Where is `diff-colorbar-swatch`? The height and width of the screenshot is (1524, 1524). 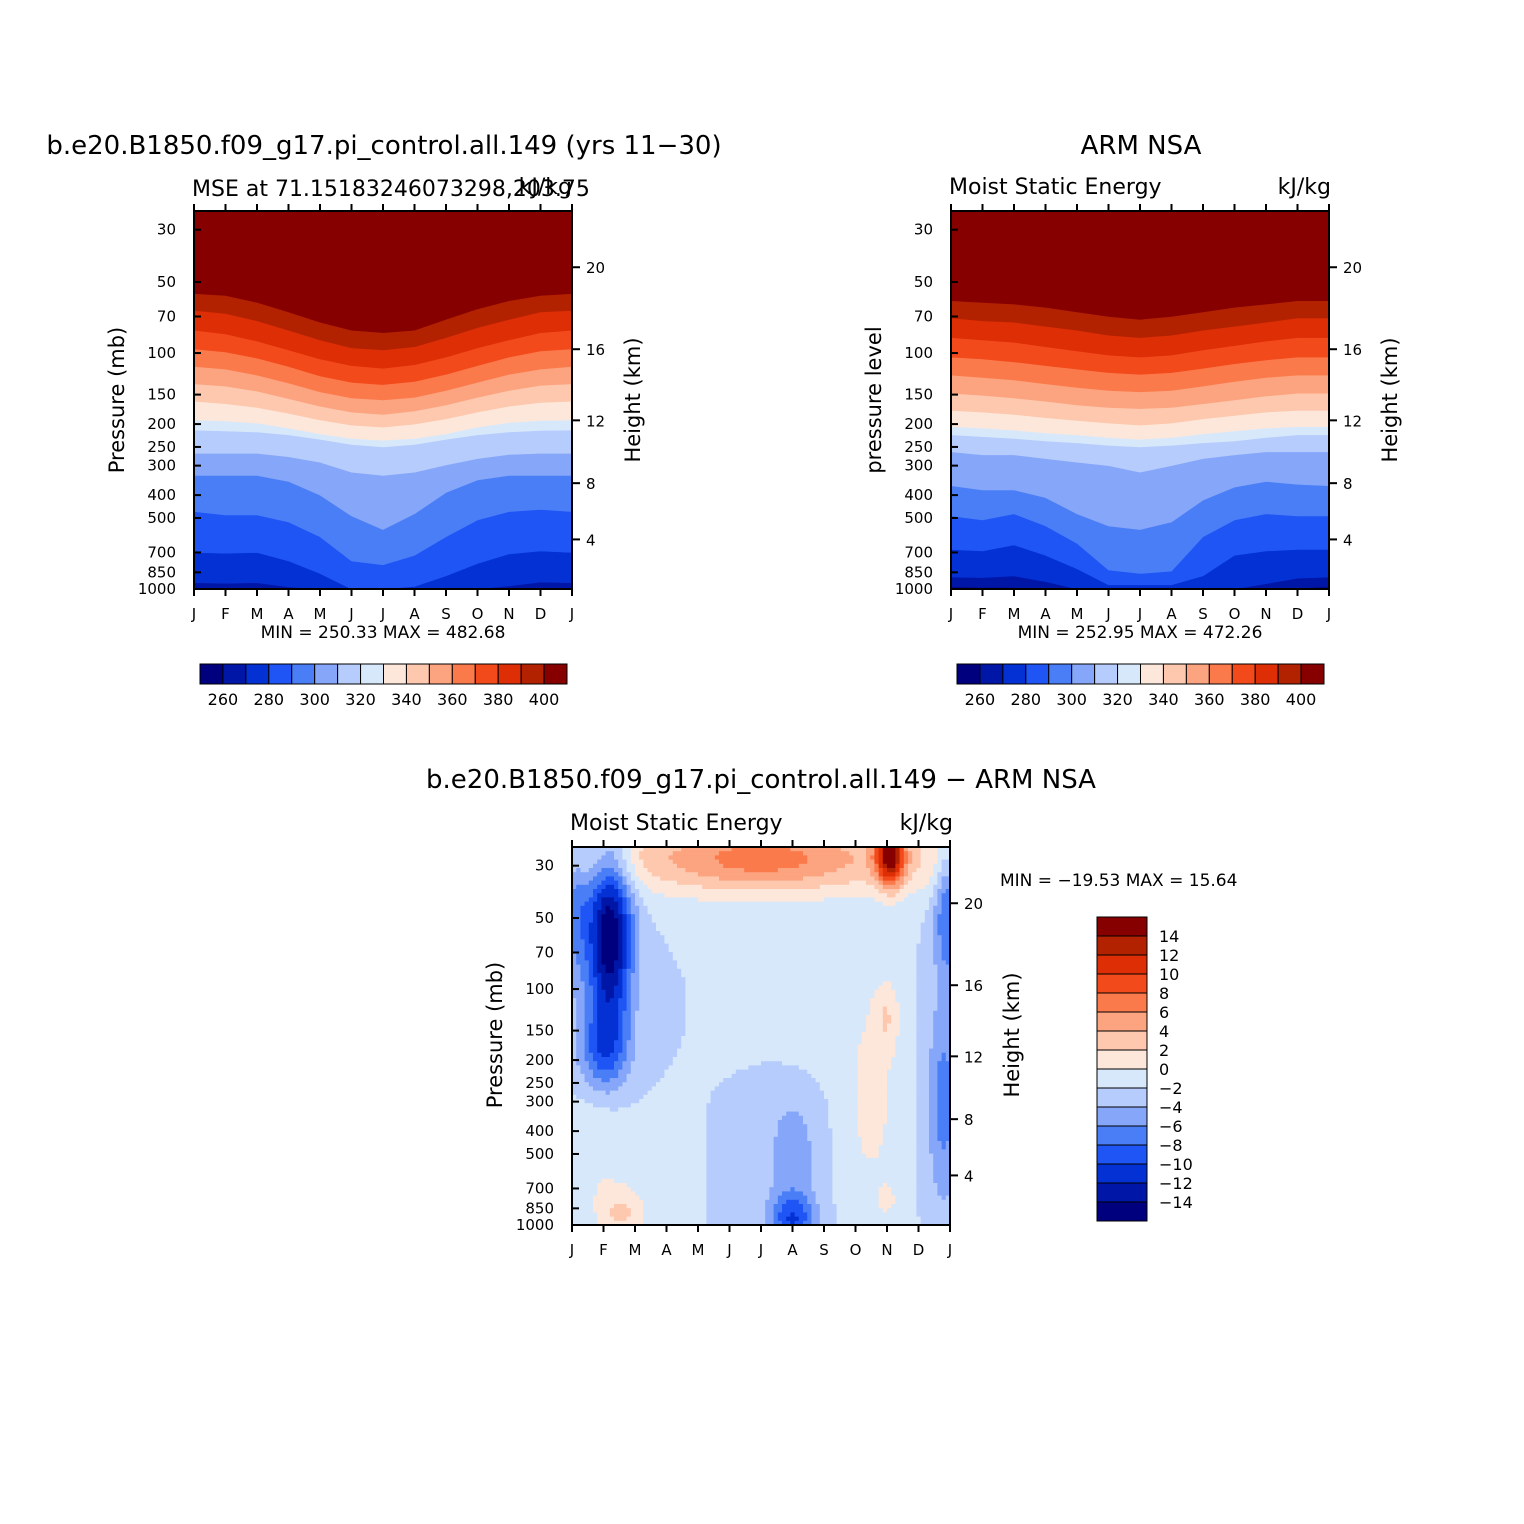
diff-colorbar-swatch is located at coordinates (1122, 1002).